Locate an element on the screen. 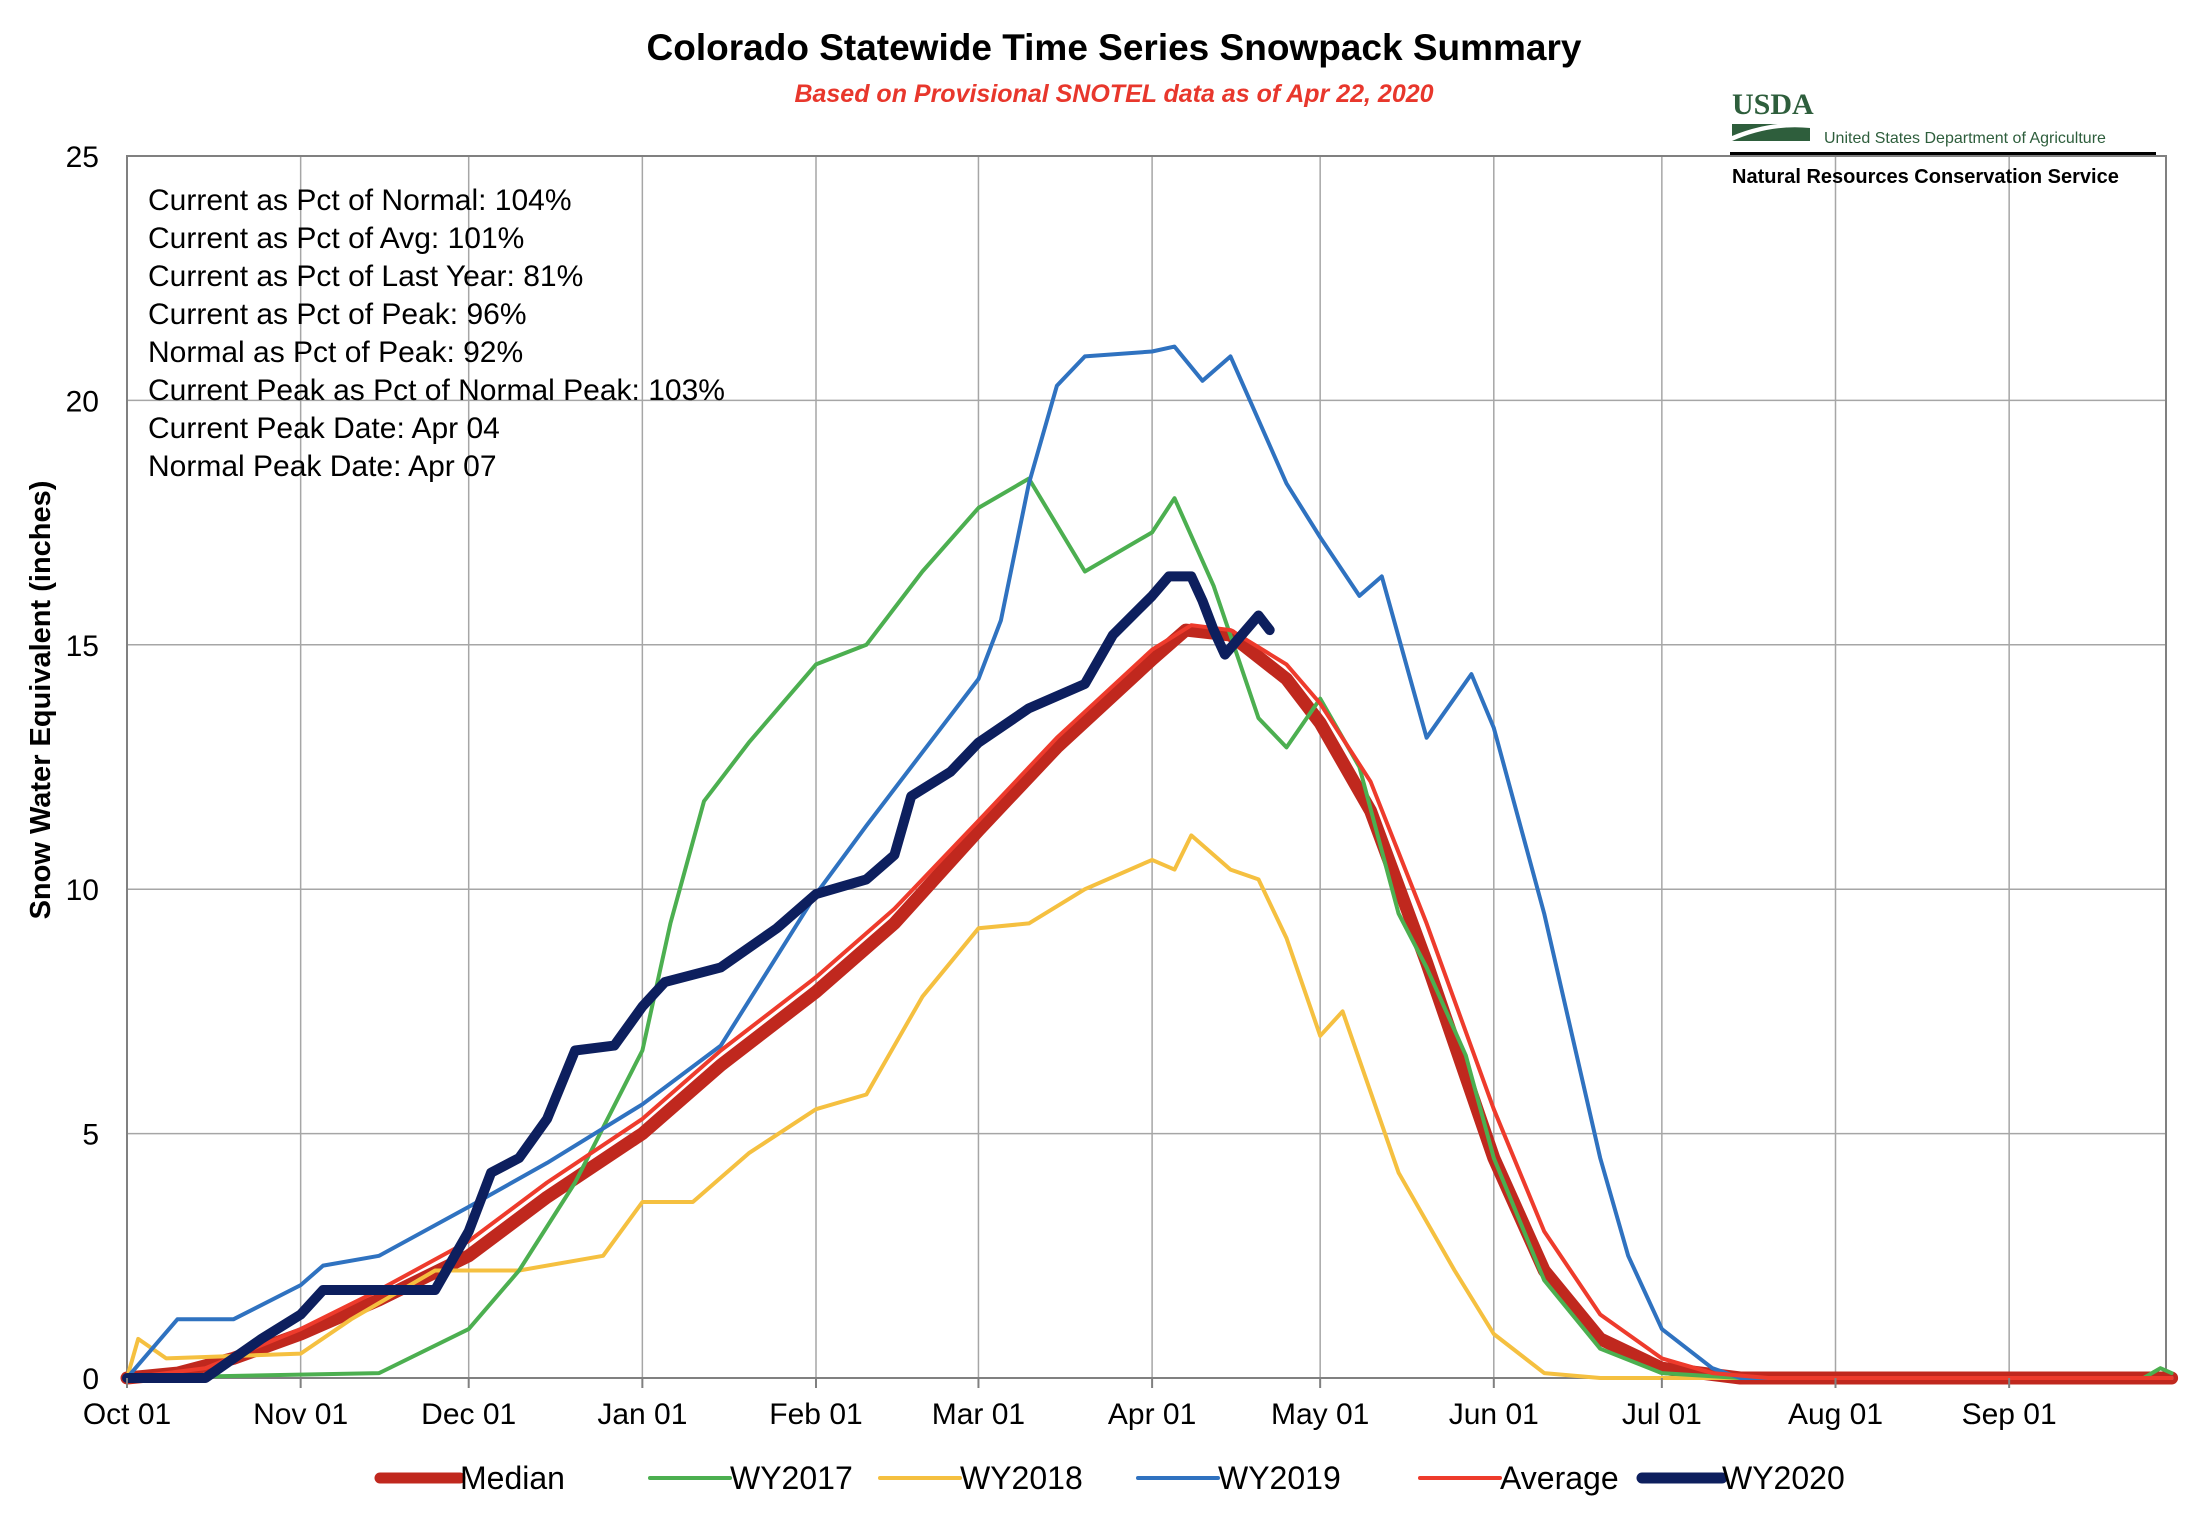 The width and height of the screenshot is (2188, 1518). legend-label-wy2018: WY2018 is located at coordinates (1021, 1478).